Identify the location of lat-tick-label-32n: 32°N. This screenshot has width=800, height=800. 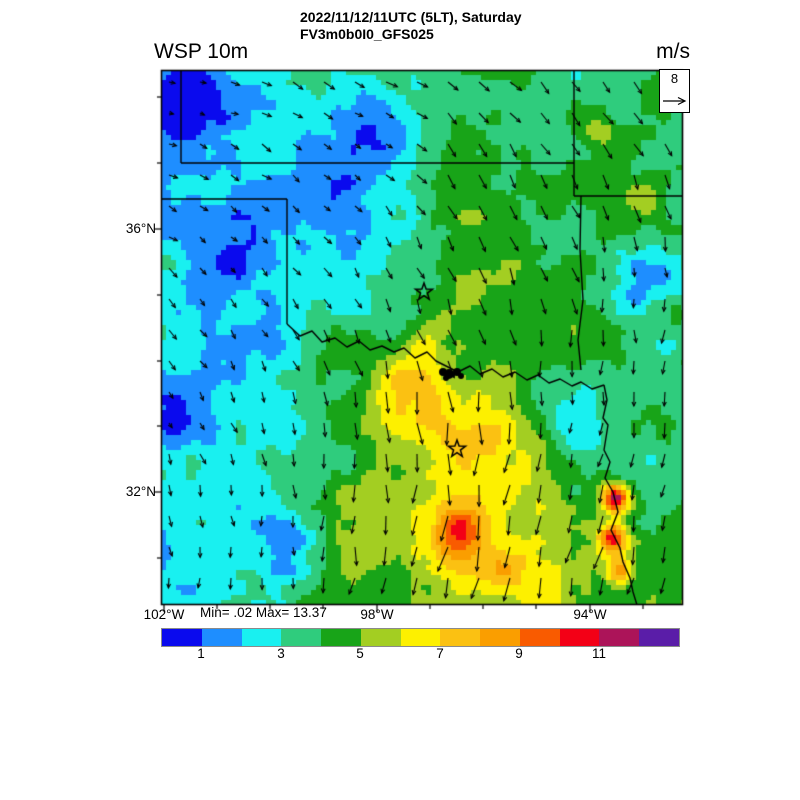
(140, 491).